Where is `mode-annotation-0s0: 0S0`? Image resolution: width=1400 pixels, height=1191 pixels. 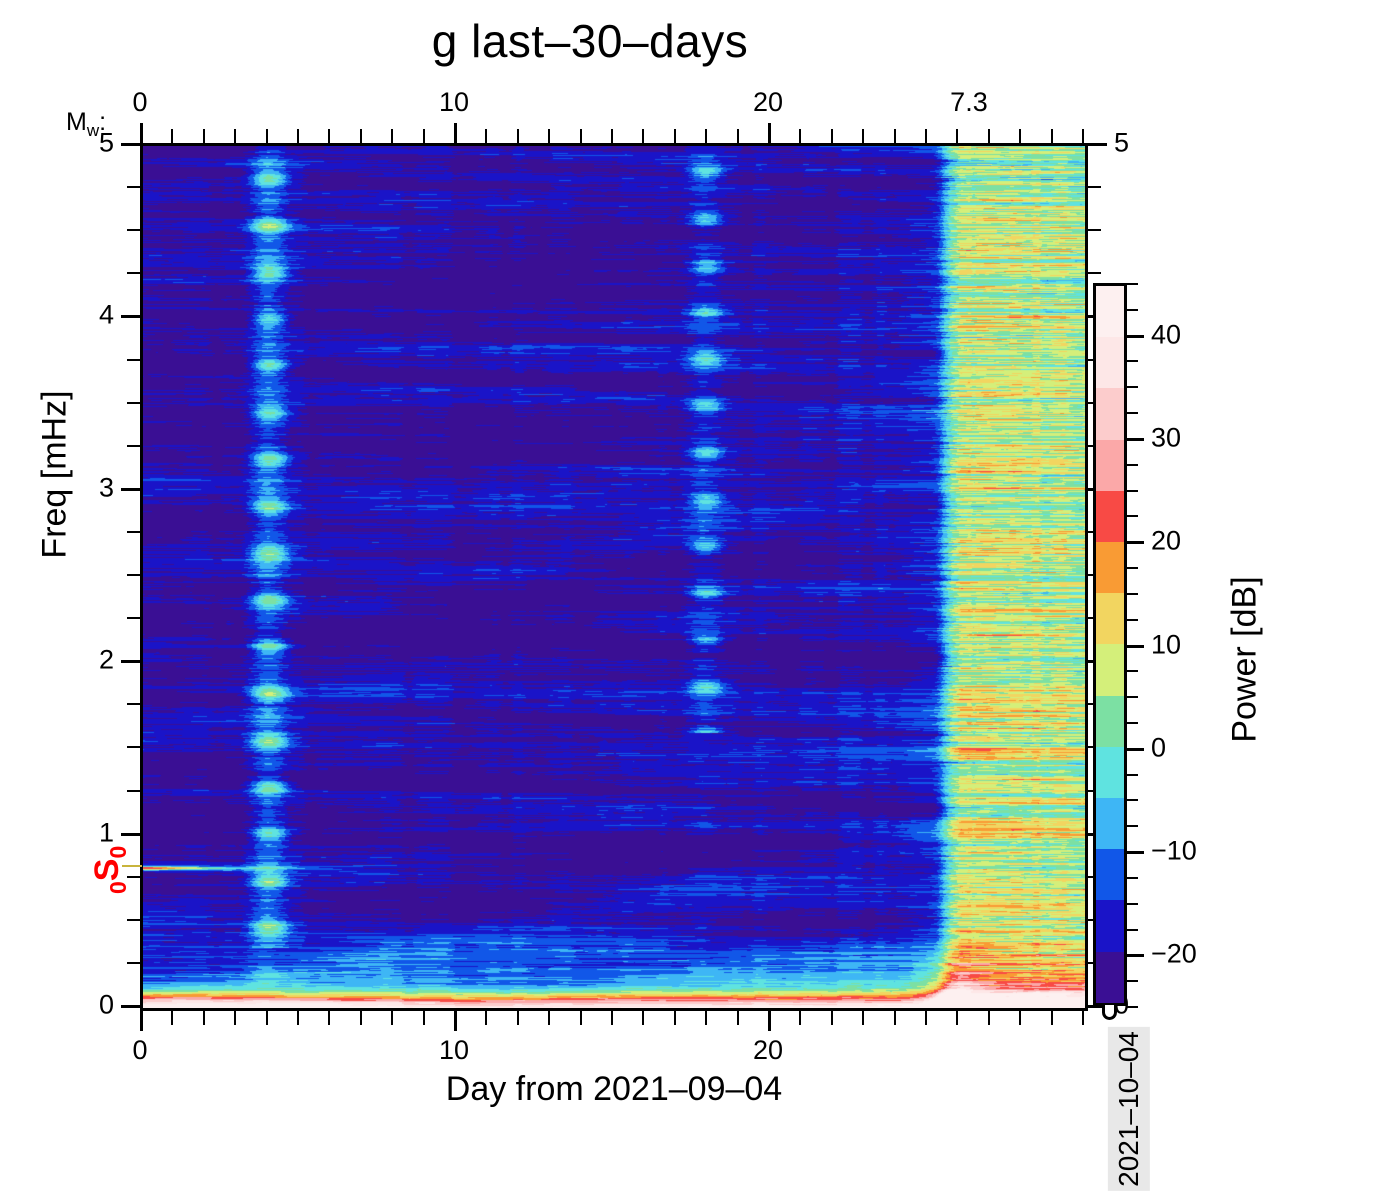 mode-annotation-0s0: 0S0 is located at coordinates (110, 869).